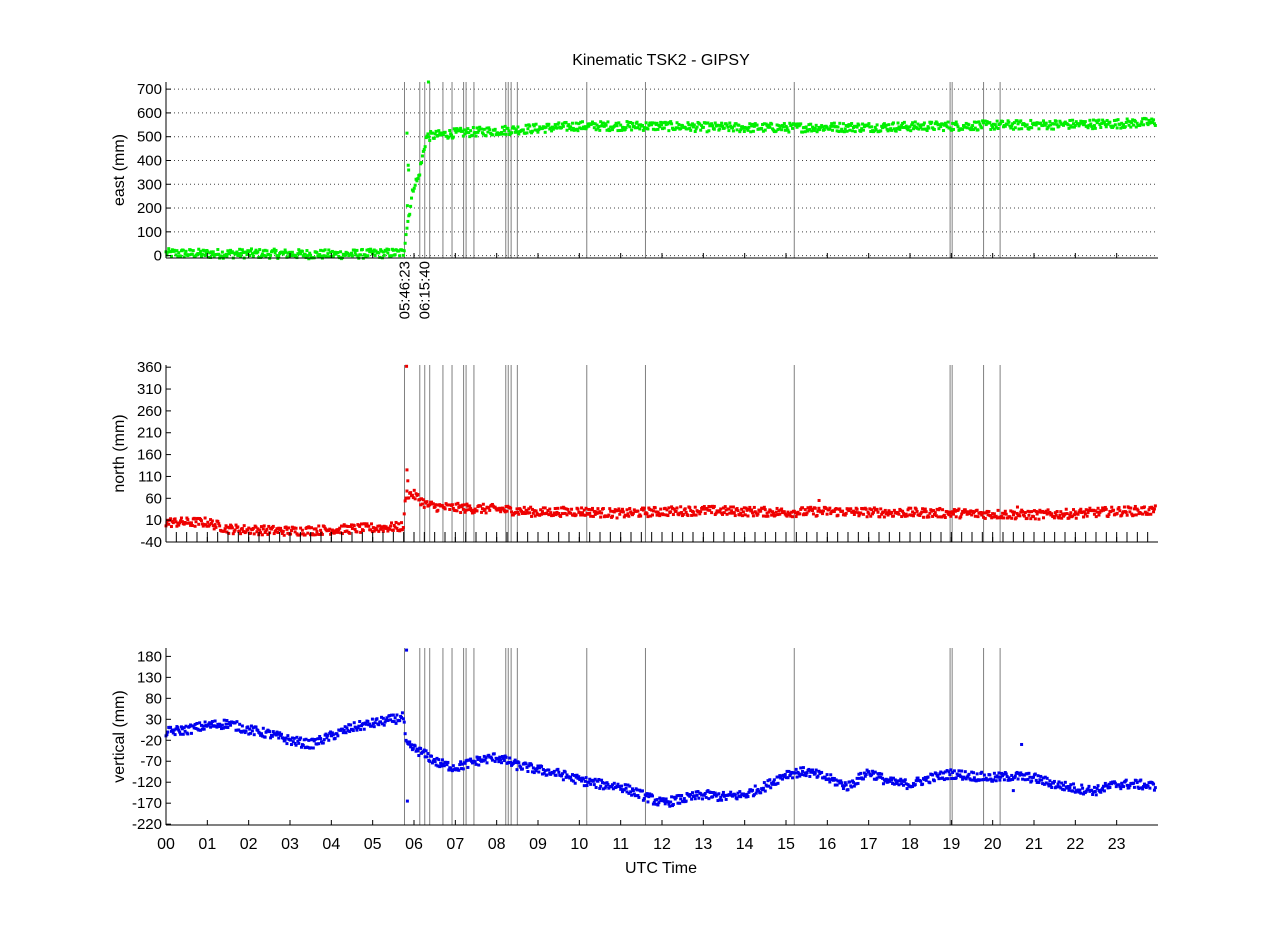 The height and width of the screenshot is (947, 1280). I want to click on data-series, so click(660, 450).